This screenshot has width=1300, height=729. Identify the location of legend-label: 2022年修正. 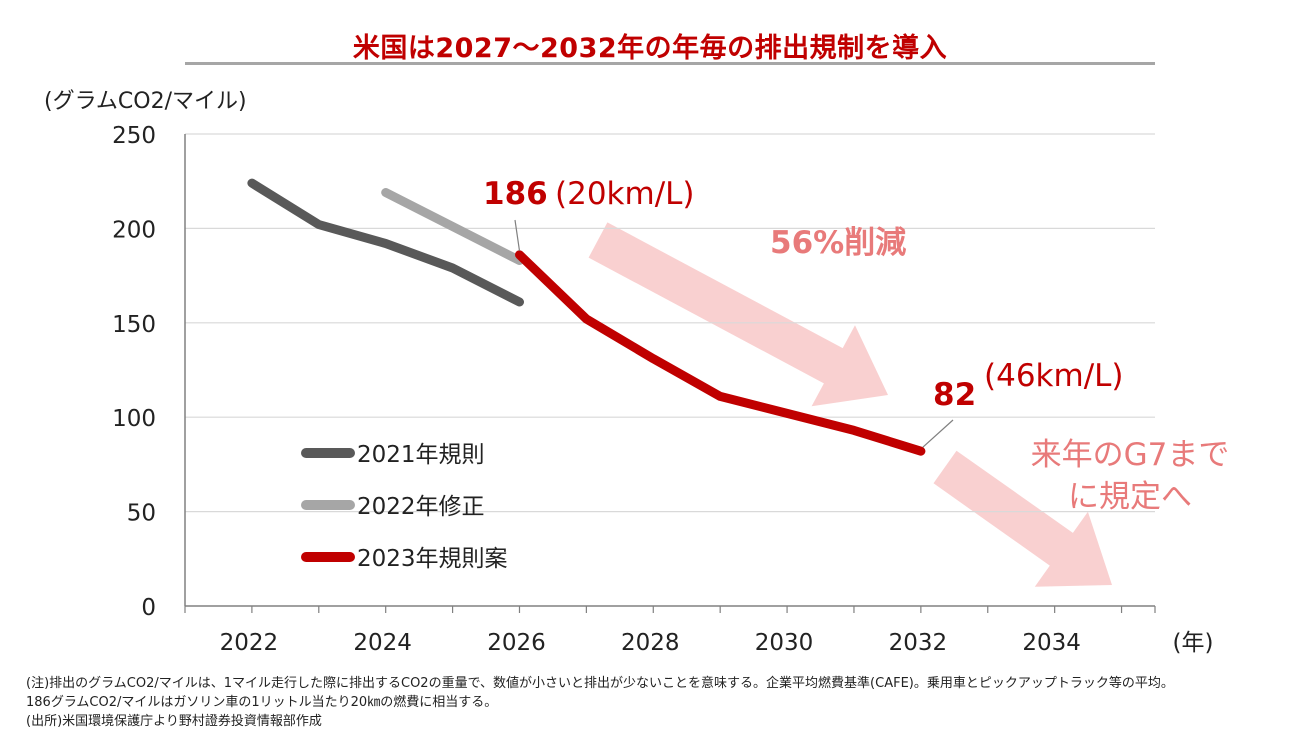
(421, 507).